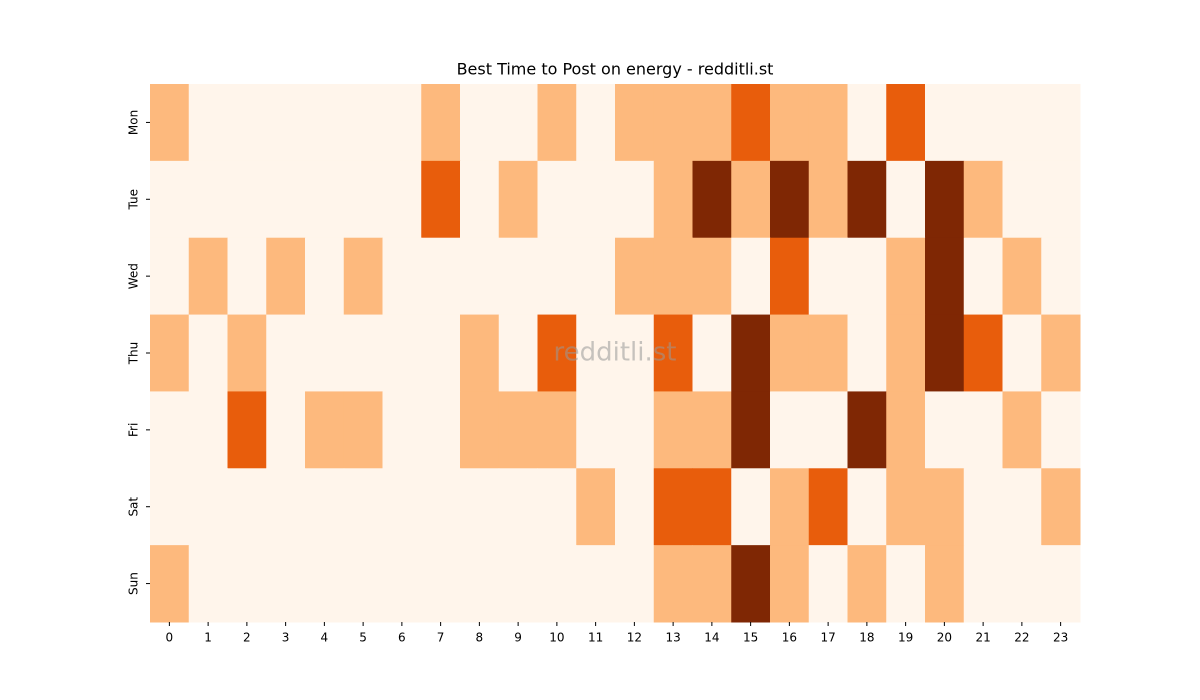 This screenshot has height=700, width=1200. I want to click on y-tick-label: Tue, so click(134, 200).